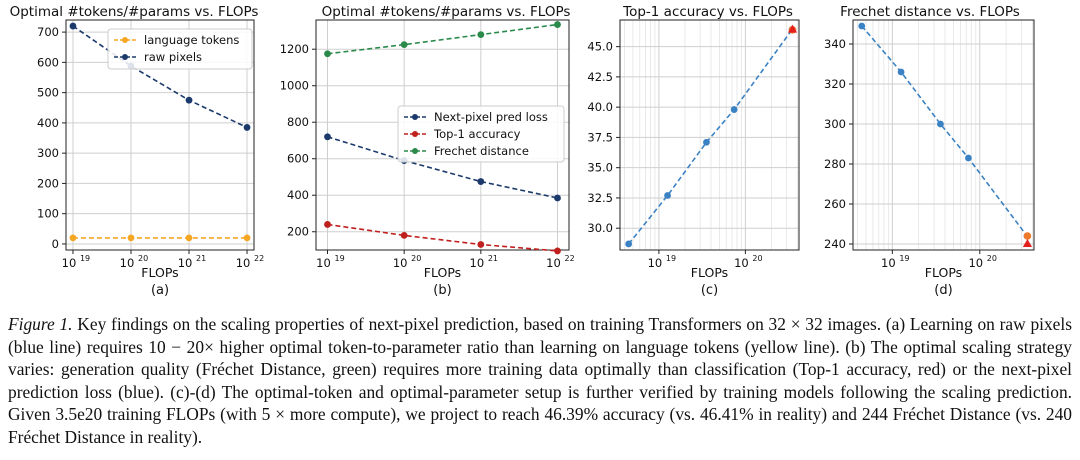  I want to click on series-language-tokens, so click(160, 238).